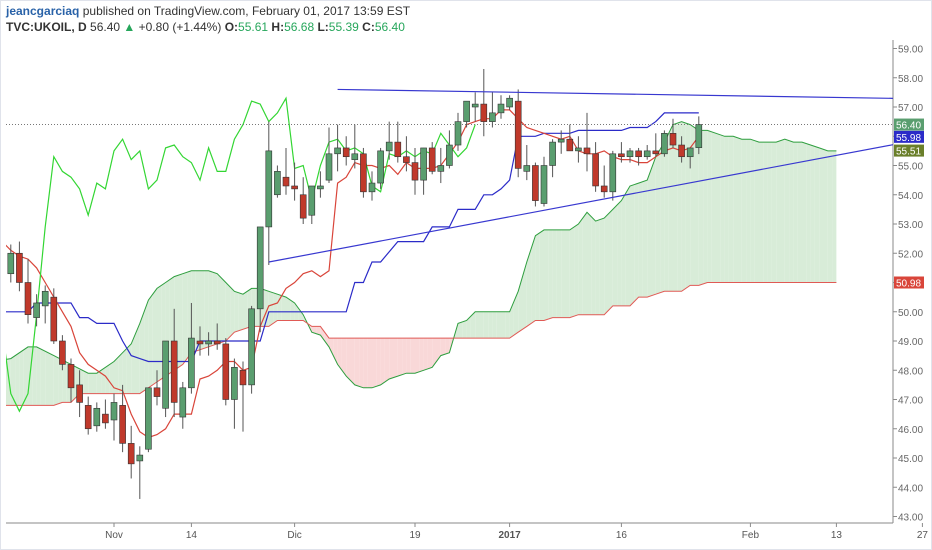 The height and width of the screenshot is (550, 932). I want to click on price-axis-badge-label: 50.98, so click(908, 284).